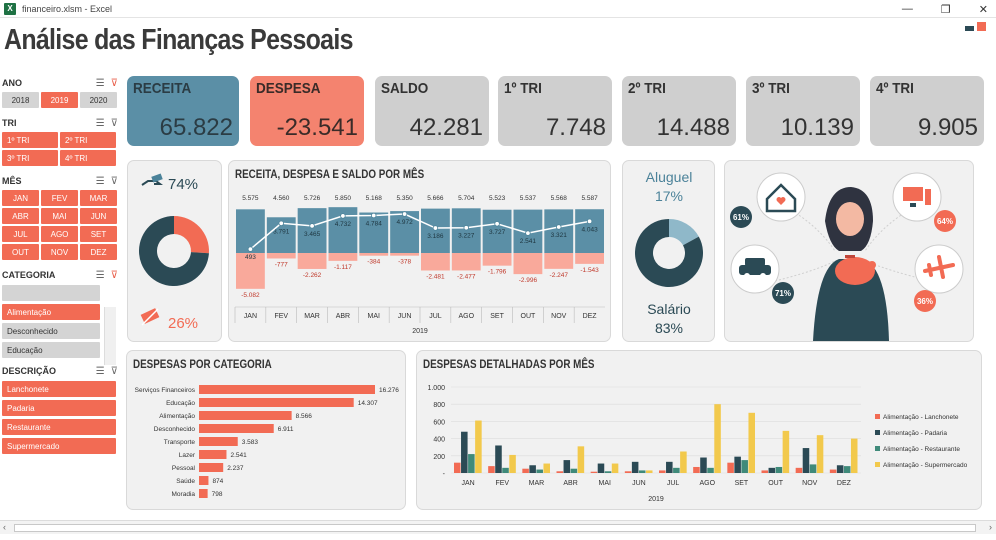 The image size is (996, 540). What do you see at coordinates (509, 364) in the screenshot?
I see `detail-chart-title: DESPESAS DETALHADAS POR MÊS` at bounding box center [509, 364].